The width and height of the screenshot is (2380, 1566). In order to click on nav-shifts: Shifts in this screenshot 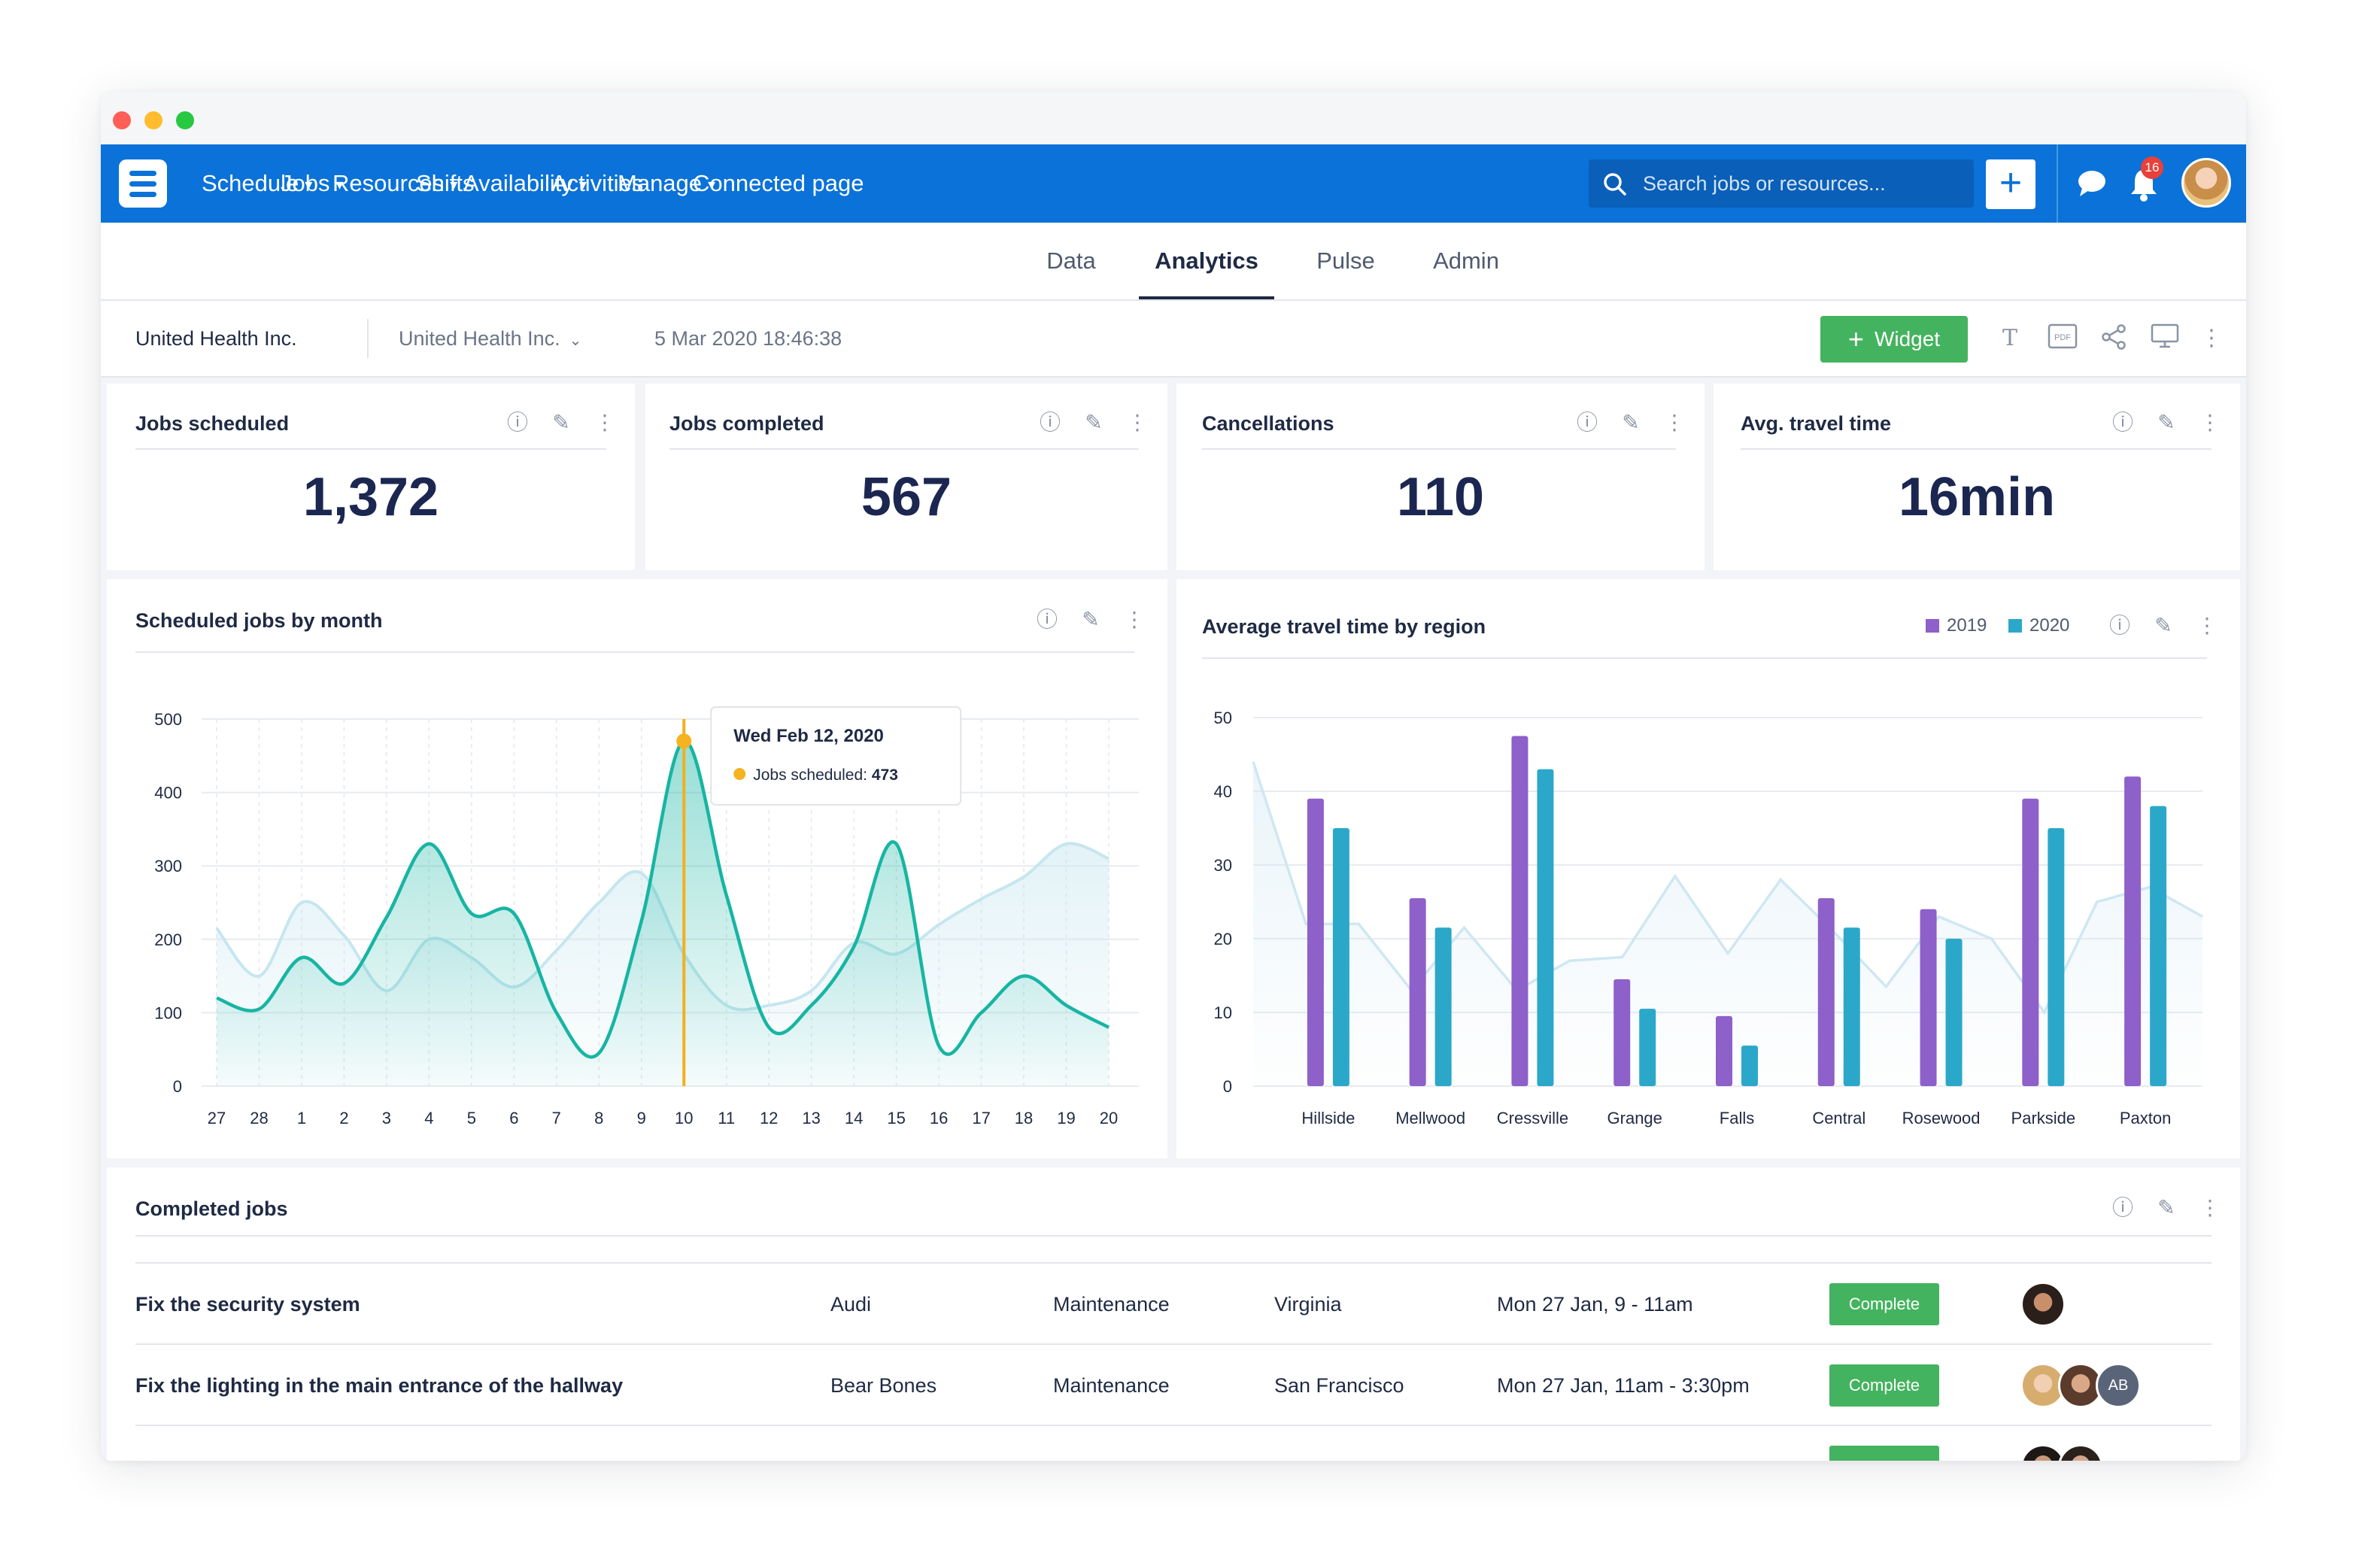, I will do `click(445, 183)`.